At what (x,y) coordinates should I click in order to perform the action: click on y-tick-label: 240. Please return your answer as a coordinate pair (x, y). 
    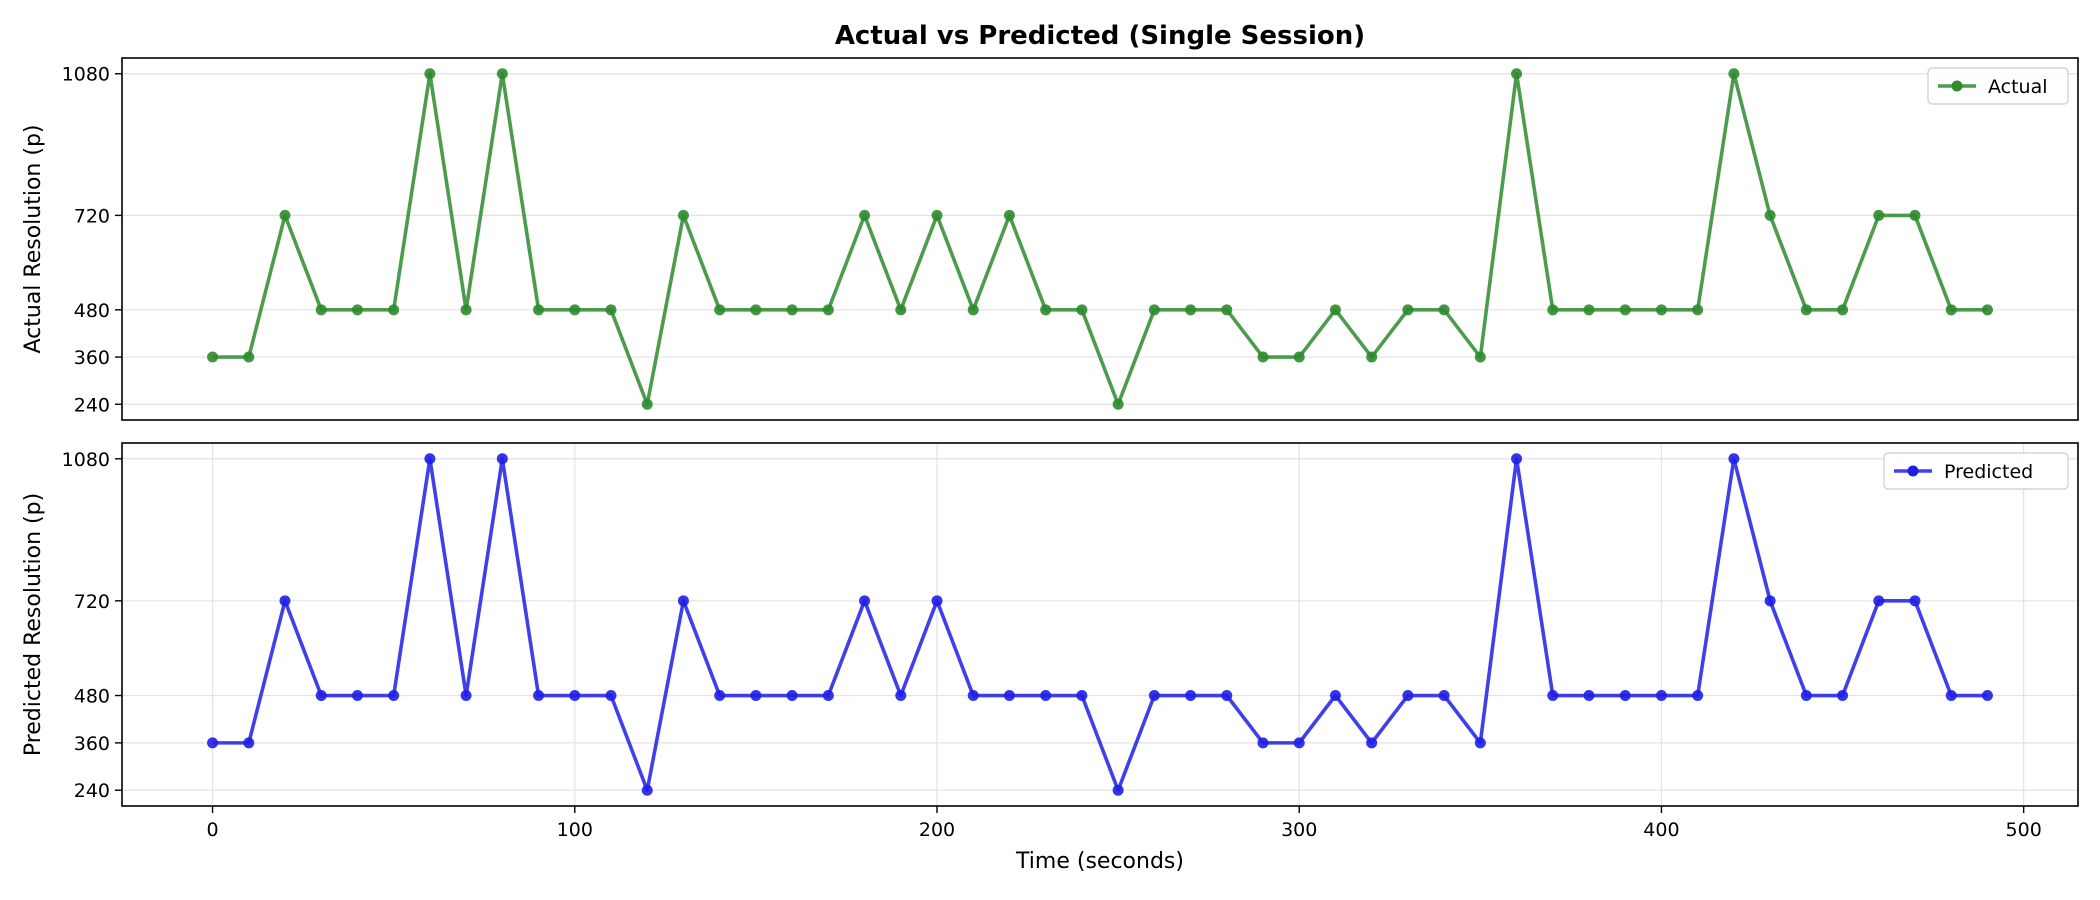
    Looking at the image, I should click on (92, 791).